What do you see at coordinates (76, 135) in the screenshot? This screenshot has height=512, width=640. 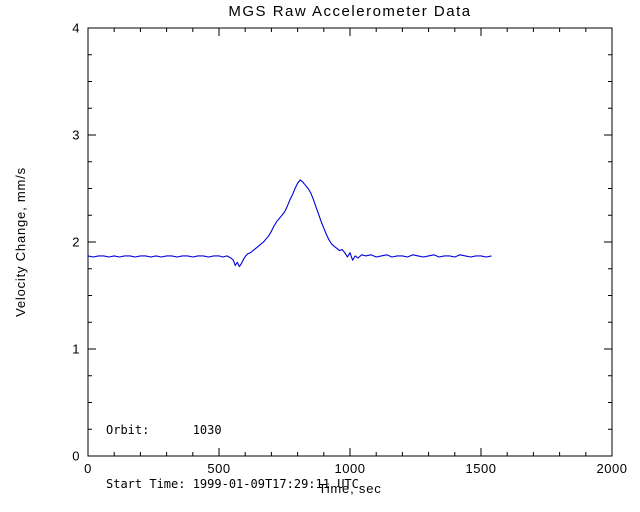 I see `tick-label: 3` at bounding box center [76, 135].